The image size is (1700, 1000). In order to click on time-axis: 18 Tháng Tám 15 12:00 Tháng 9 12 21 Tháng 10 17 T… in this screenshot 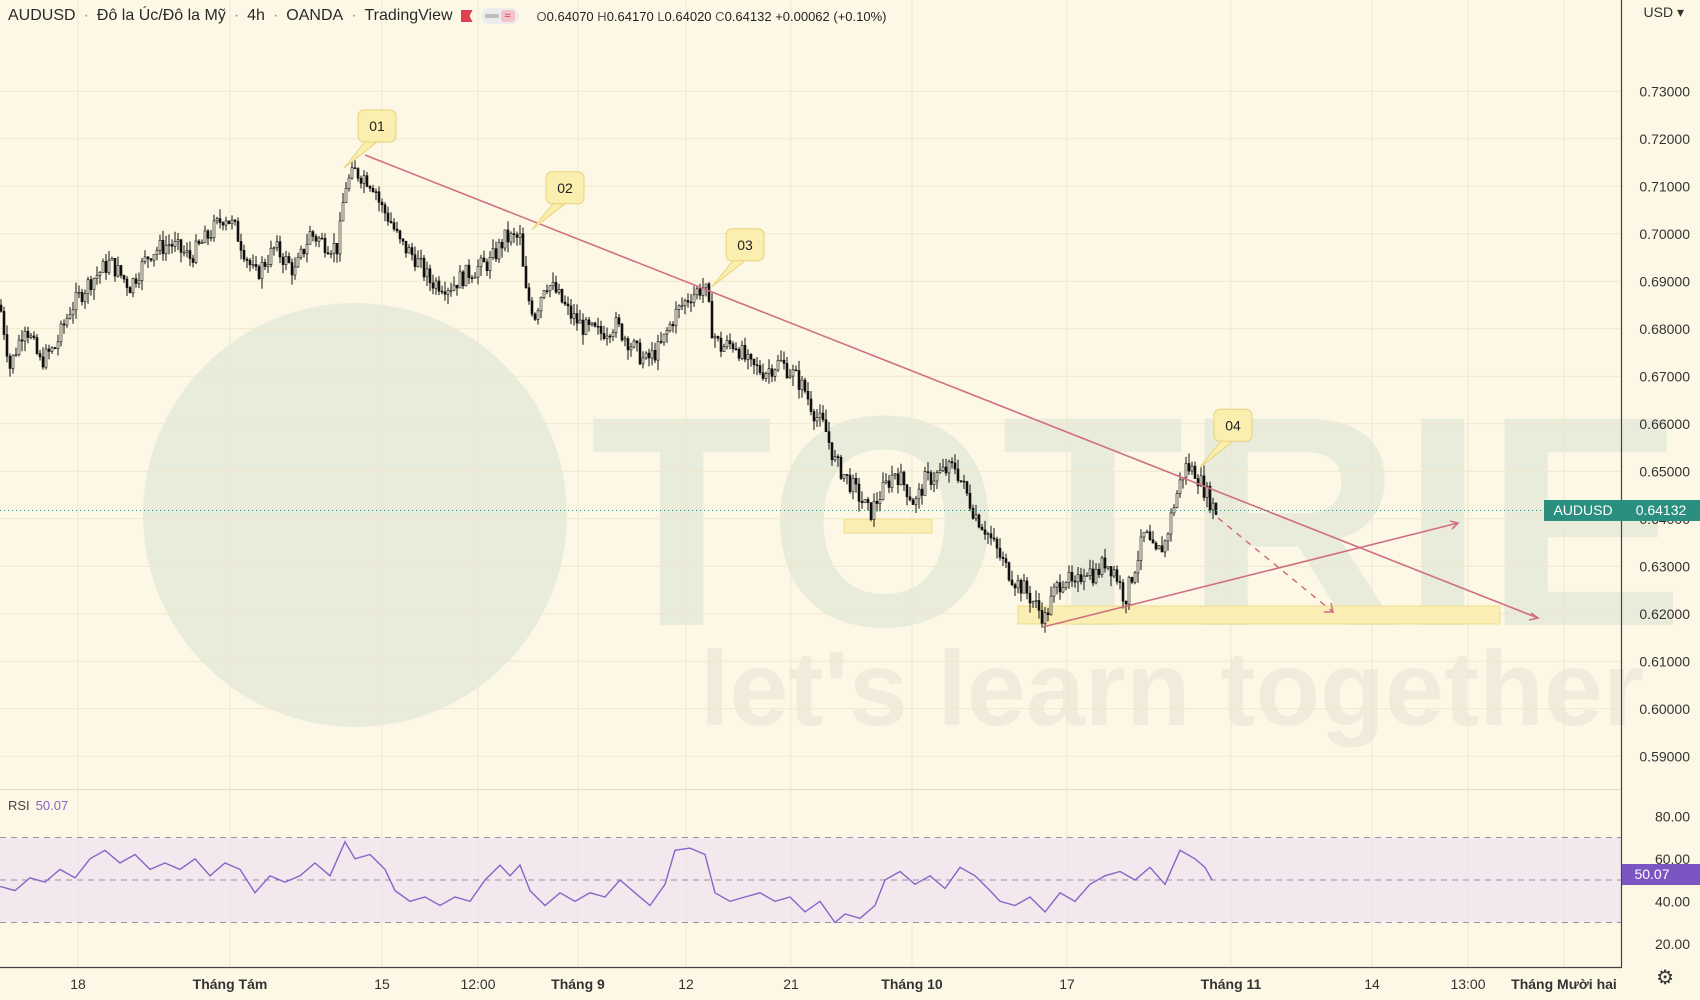, I will do `click(843, 984)`.